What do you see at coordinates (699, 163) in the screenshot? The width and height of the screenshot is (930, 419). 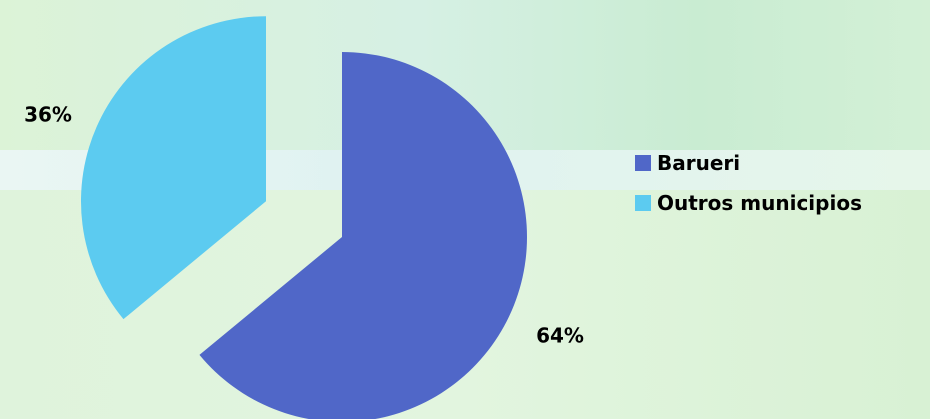 I see `legend-label-barueri: Barueri` at bounding box center [699, 163].